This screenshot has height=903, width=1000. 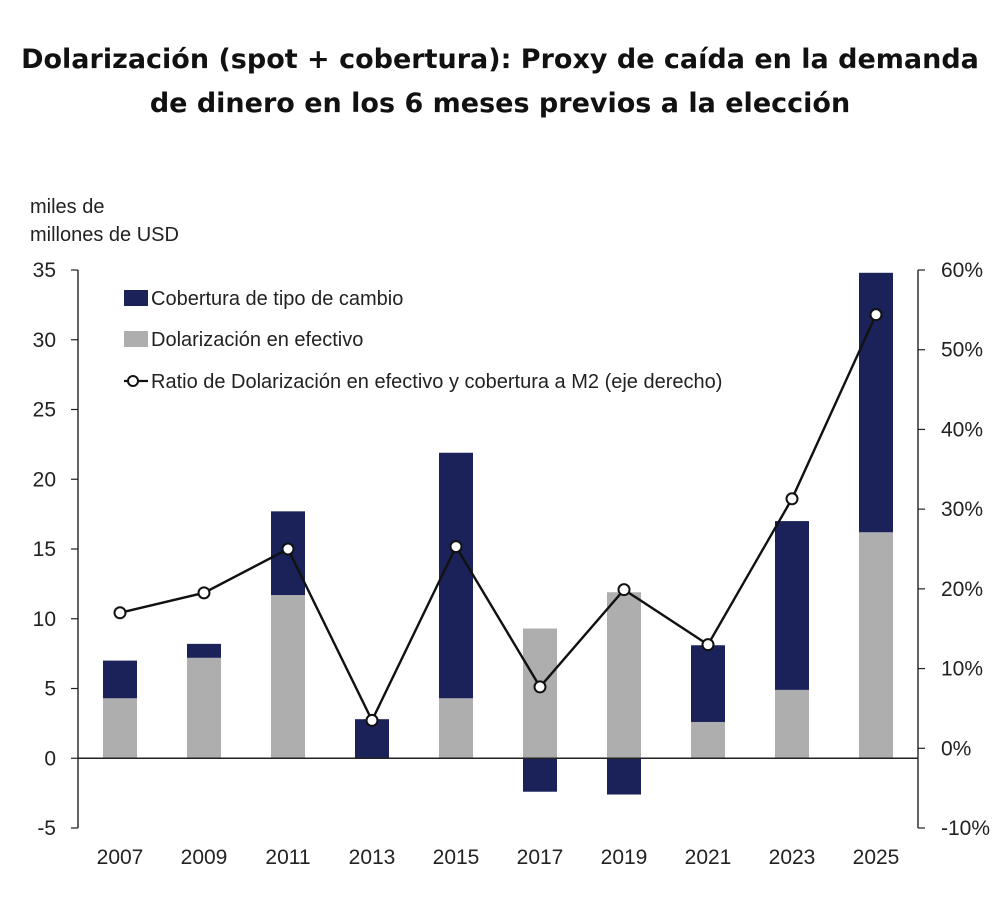 I want to click on legend-swatch-cobertura, so click(x=136, y=298).